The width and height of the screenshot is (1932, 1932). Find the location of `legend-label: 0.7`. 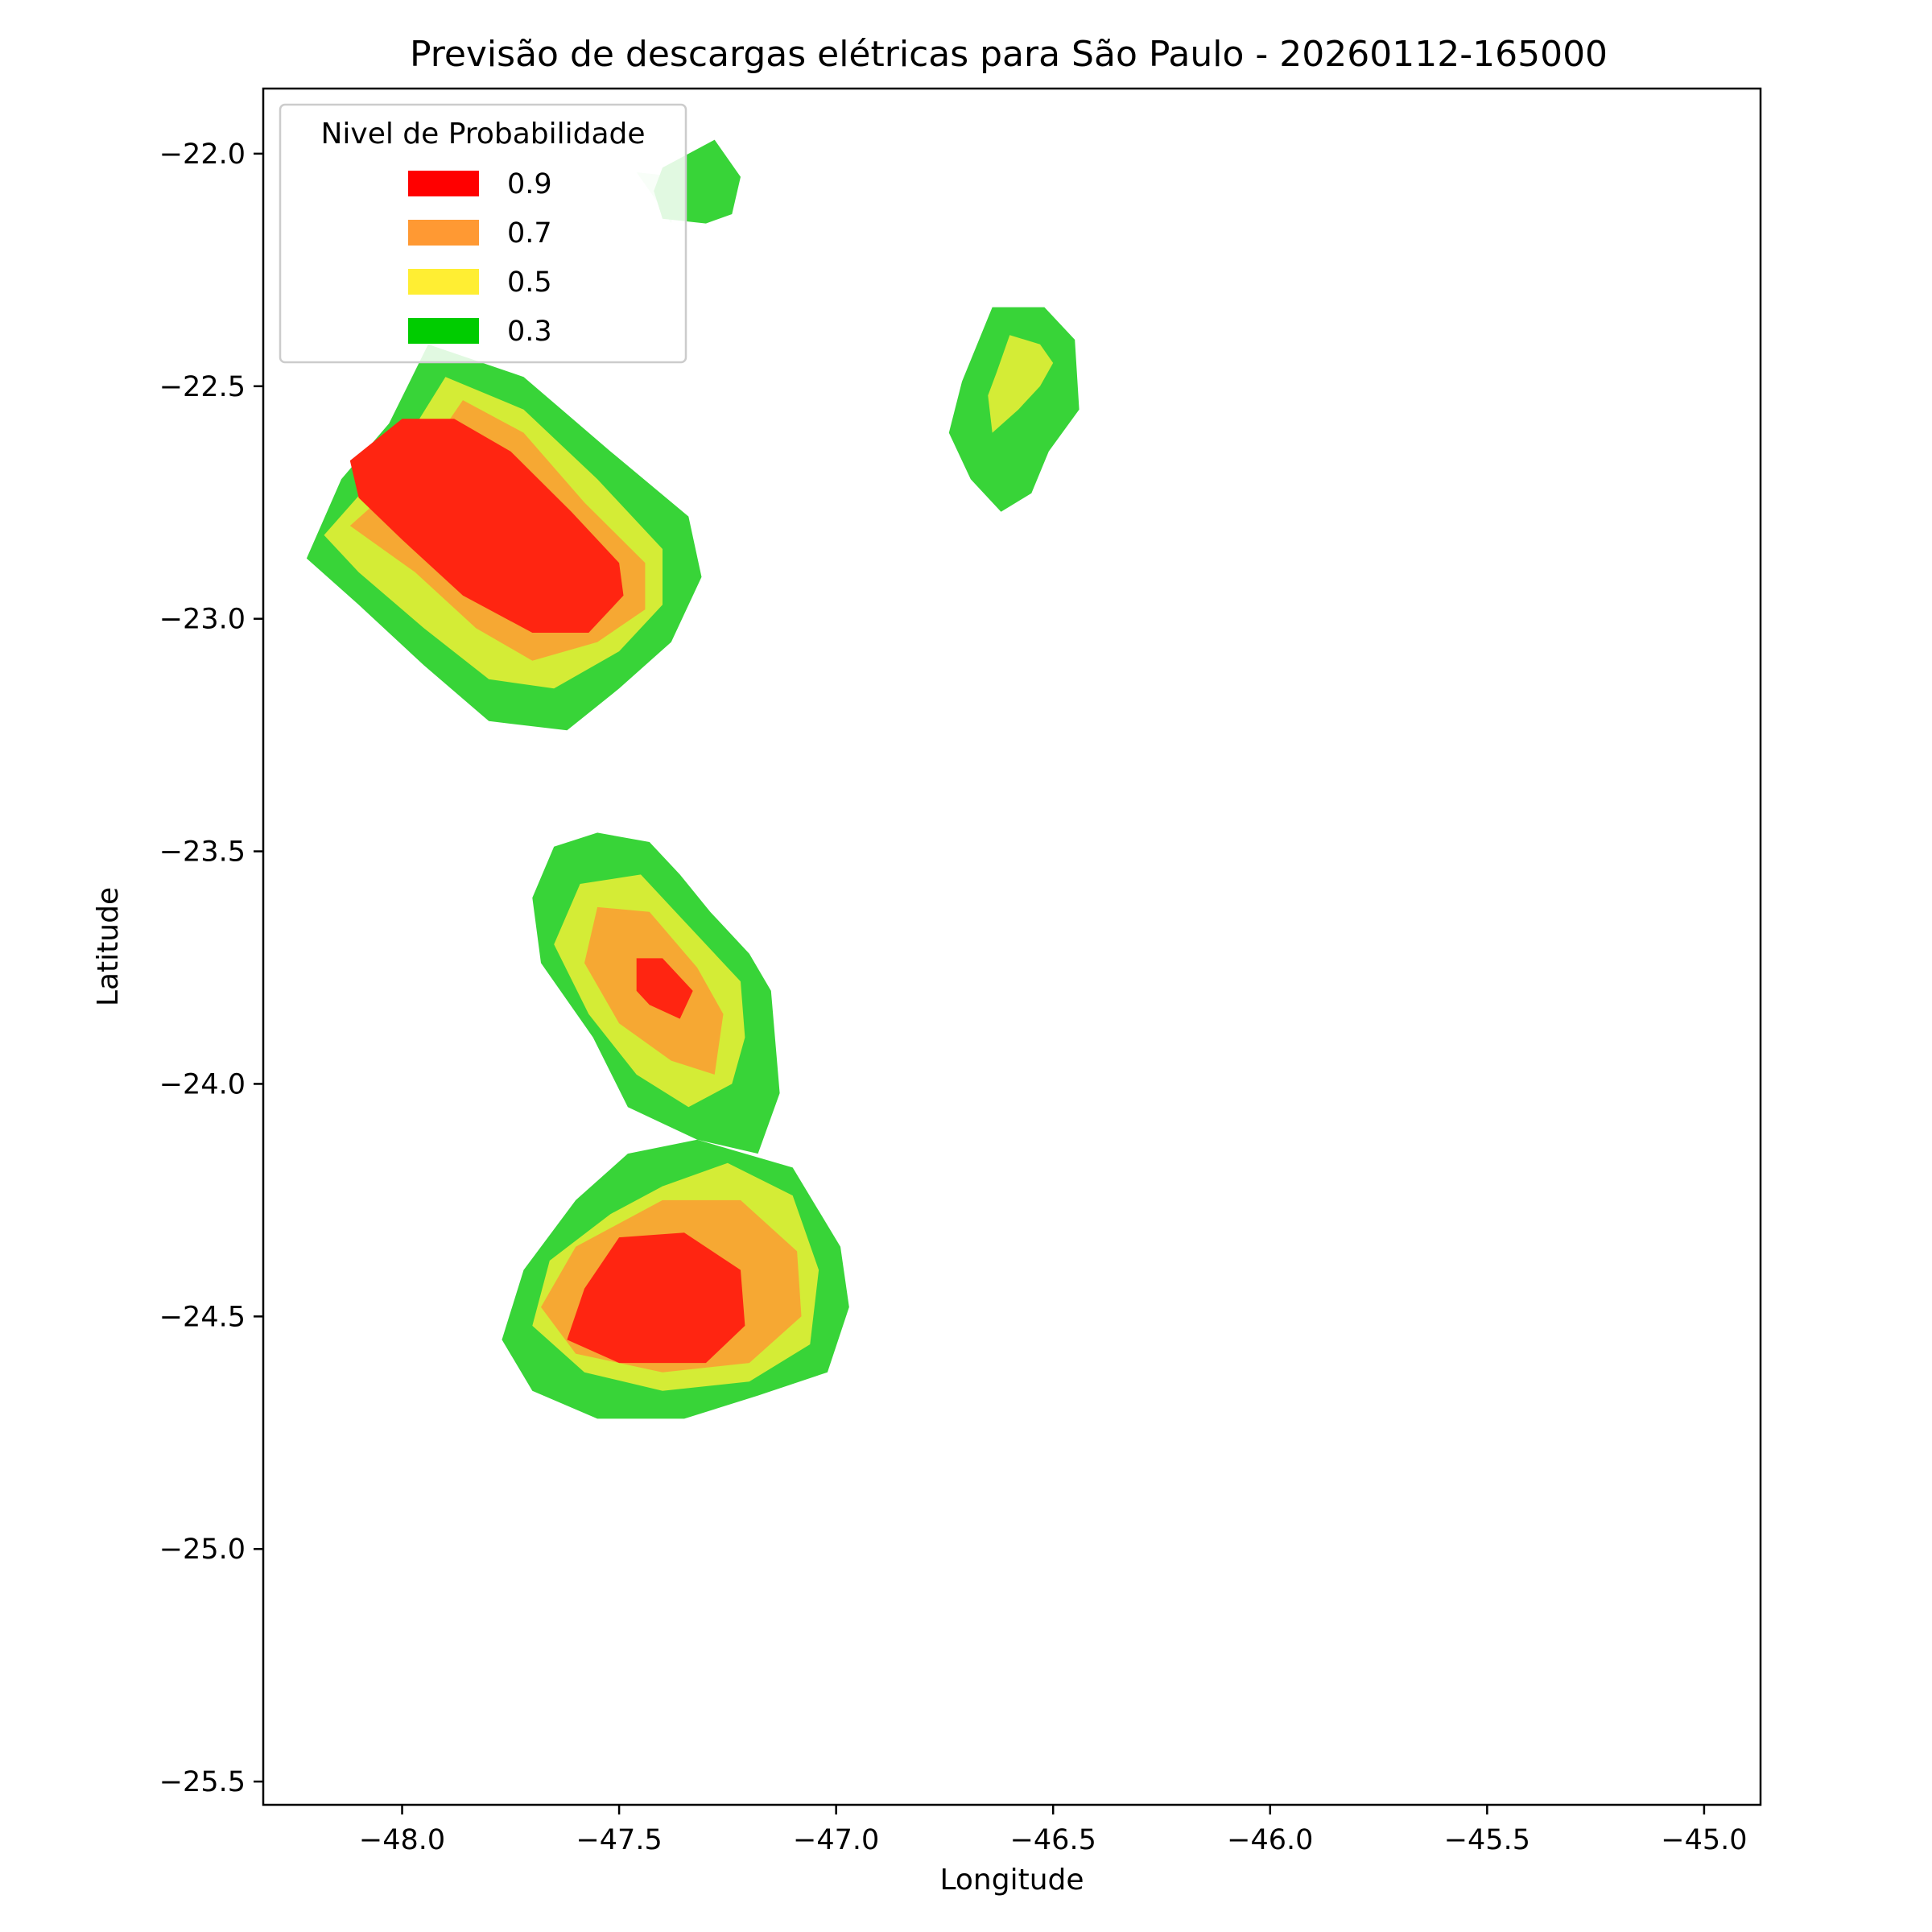

legend-label: 0.7 is located at coordinates (529, 233).